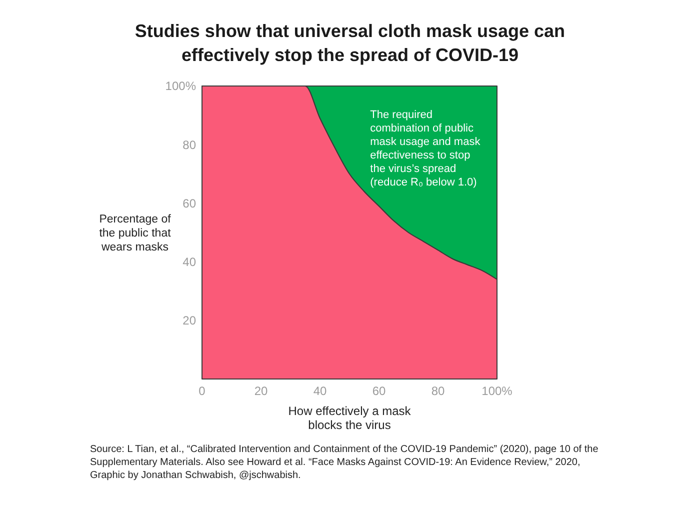  I want to click on x-tick-label: 100%, so click(497, 391).